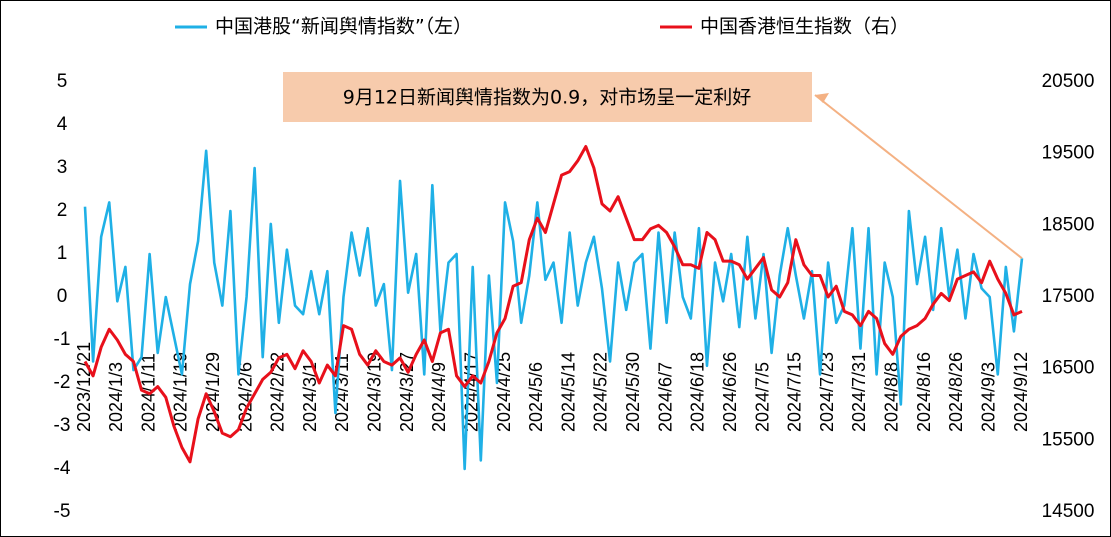 The width and height of the screenshot is (1111, 537). Describe the element at coordinates (1068, 296) in the screenshot. I see `y2-tick-label: 17500` at that location.